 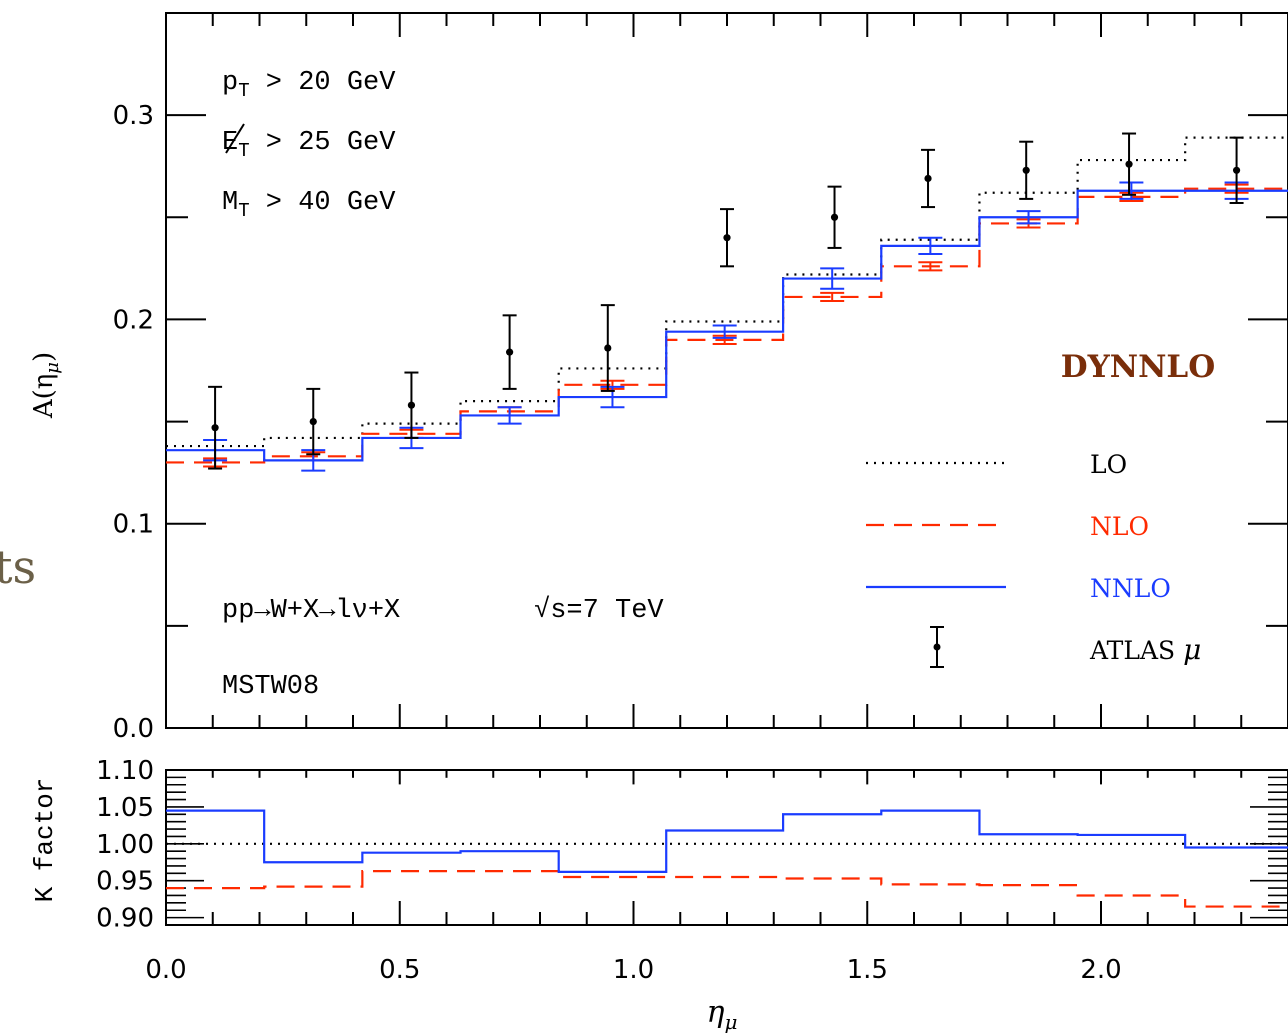 I want to click on process-annotation: pp→W+X→lν+X, so click(x=311, y=611).